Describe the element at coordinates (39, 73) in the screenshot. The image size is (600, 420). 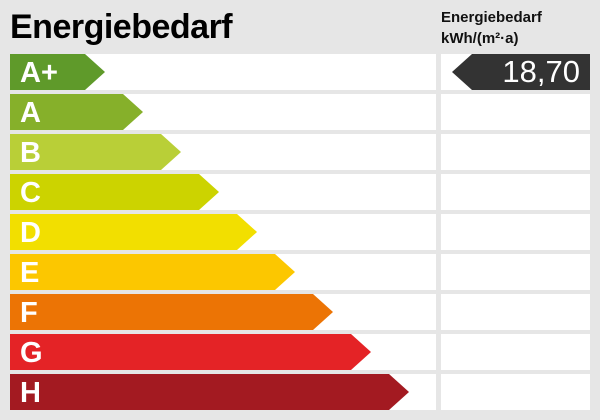
I see `rating-label: A+` at that location.